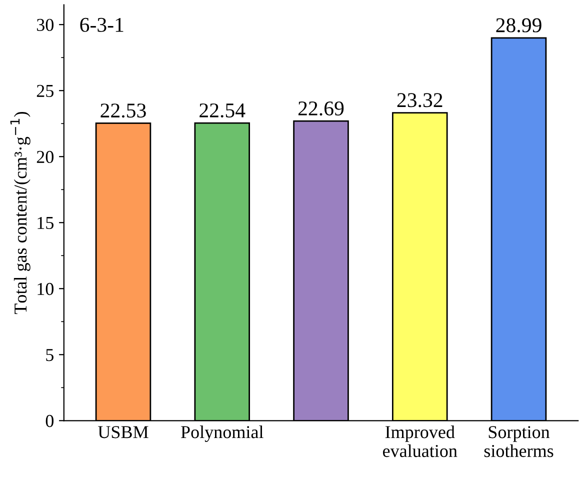  Describe the element at coordinates (519, 442) in the screenshot. I see `x-tick-label: Sorption siotherms` at that location.